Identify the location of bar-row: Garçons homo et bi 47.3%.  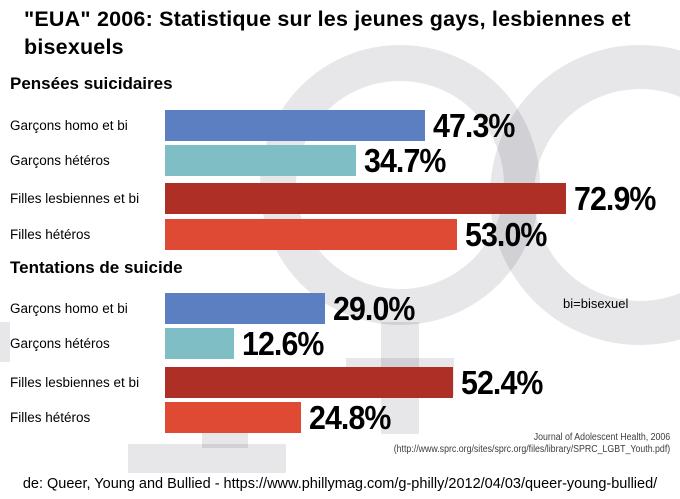
(261, 125).